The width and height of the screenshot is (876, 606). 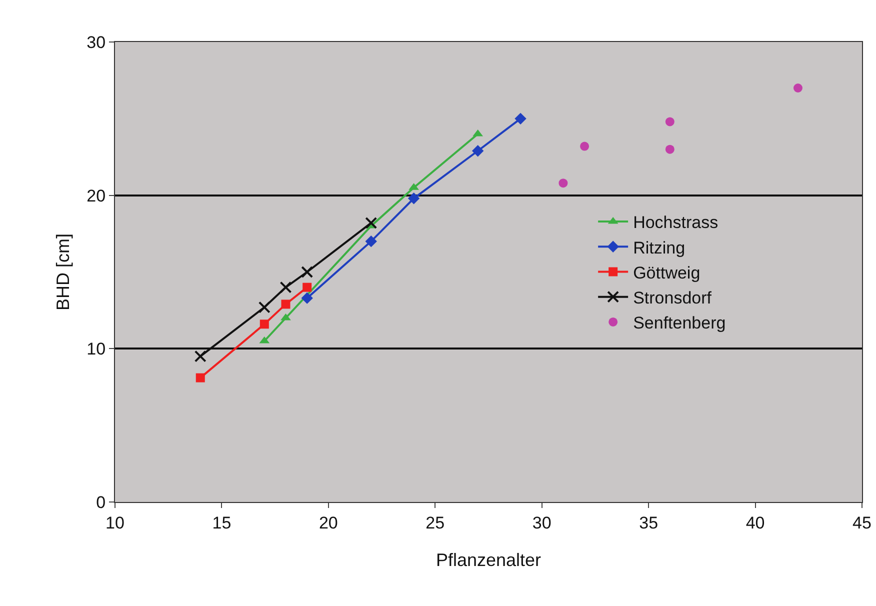 What do you see at coordinates (648, 522) in the screenshot?
I see `x-tick-label: 35` at bounding box center [648, 522].